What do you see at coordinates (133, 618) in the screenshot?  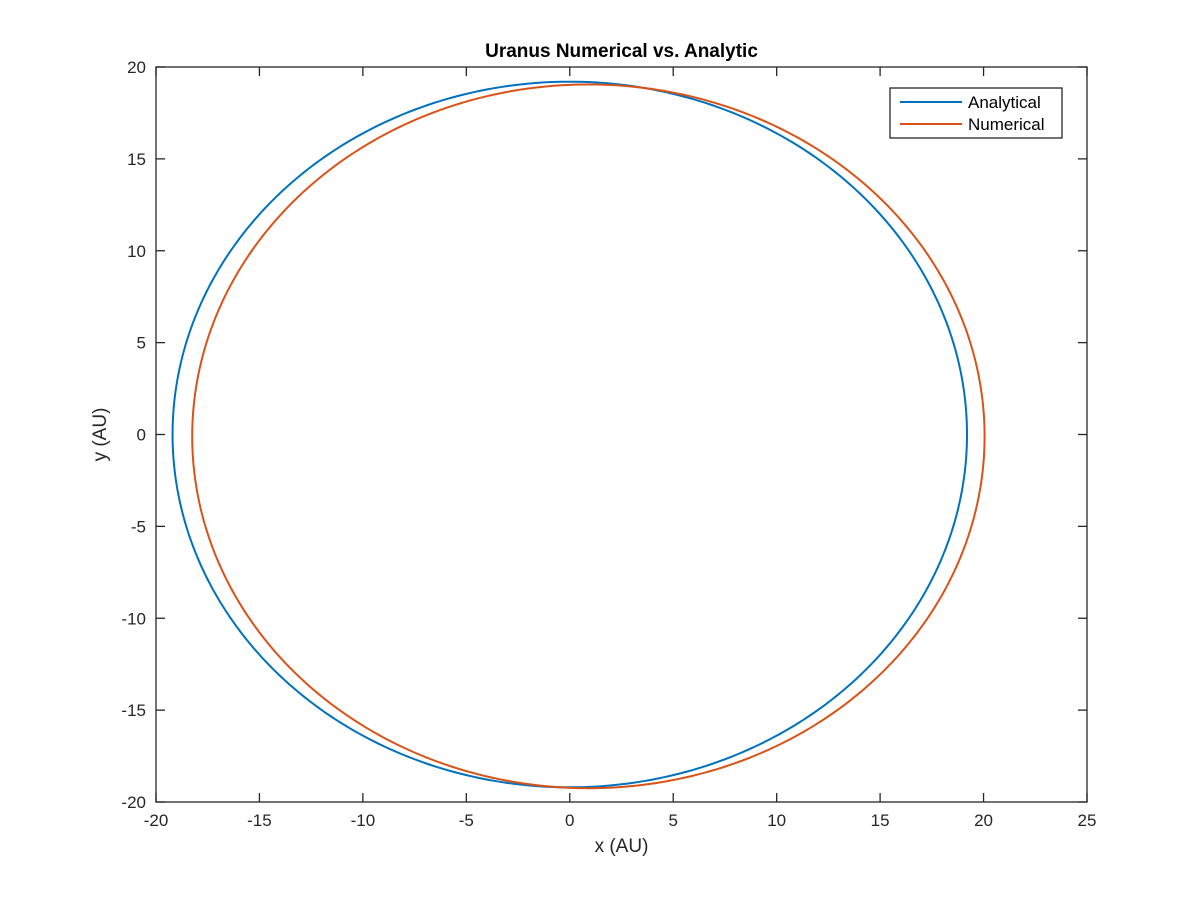 I see `y-tick-label: -10` at bounding box center [133, 618].